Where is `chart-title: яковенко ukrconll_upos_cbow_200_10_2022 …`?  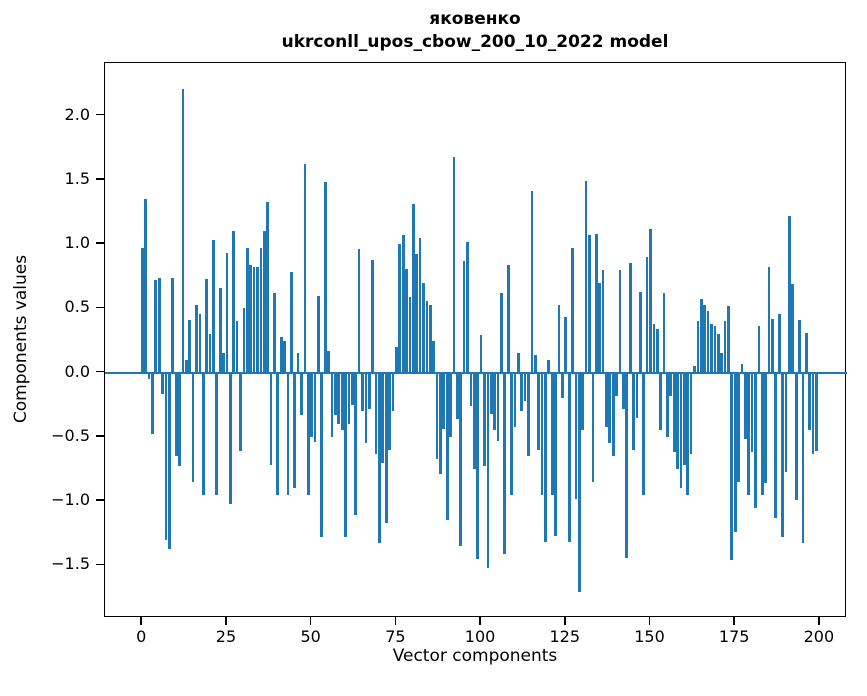 chart-title: яковенко ukrconll_upos_cbow_200_10_2022 … is located at coordinates (475, 31).